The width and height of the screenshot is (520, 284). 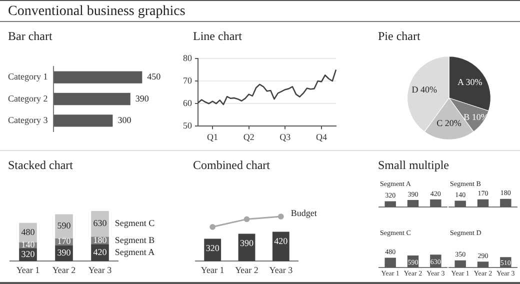 What do you see at coordinates (187, 103) in the screenshot?
I see `y-tick-label: 60` at bounding box center [187, 103].